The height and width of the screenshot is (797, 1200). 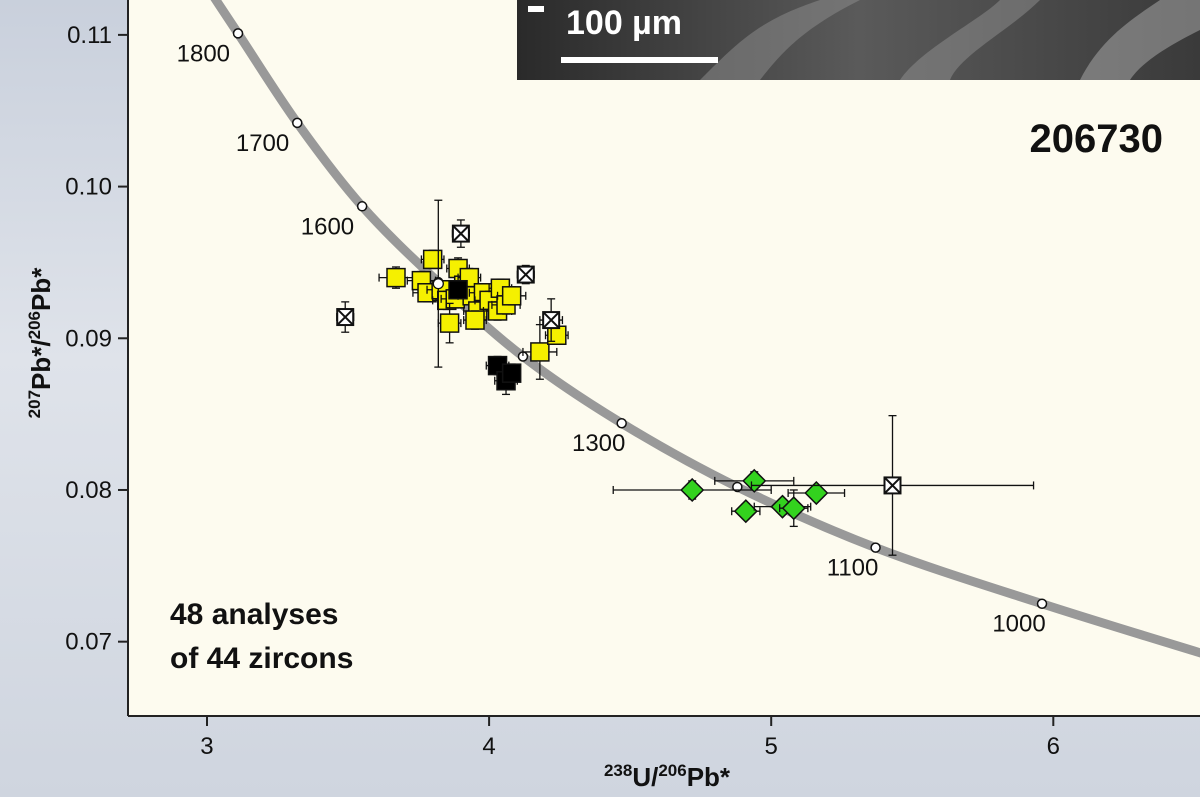 What do you see at coordinates (1053, 746) in the screenshot?
I see `x-tick-label: 6` at bounding box center [1053, 746].